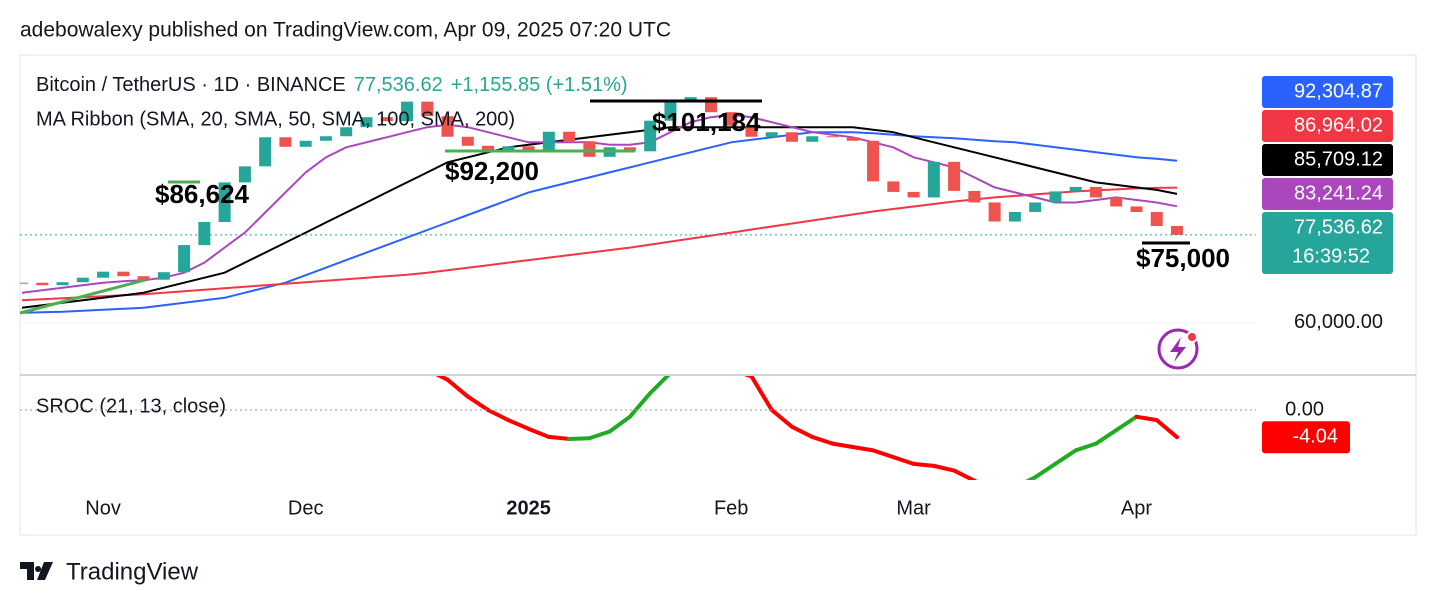 The height and width of the screenshot is (606, 1436). I want to click on x-tick-label: Apr, so click(1136, 508).